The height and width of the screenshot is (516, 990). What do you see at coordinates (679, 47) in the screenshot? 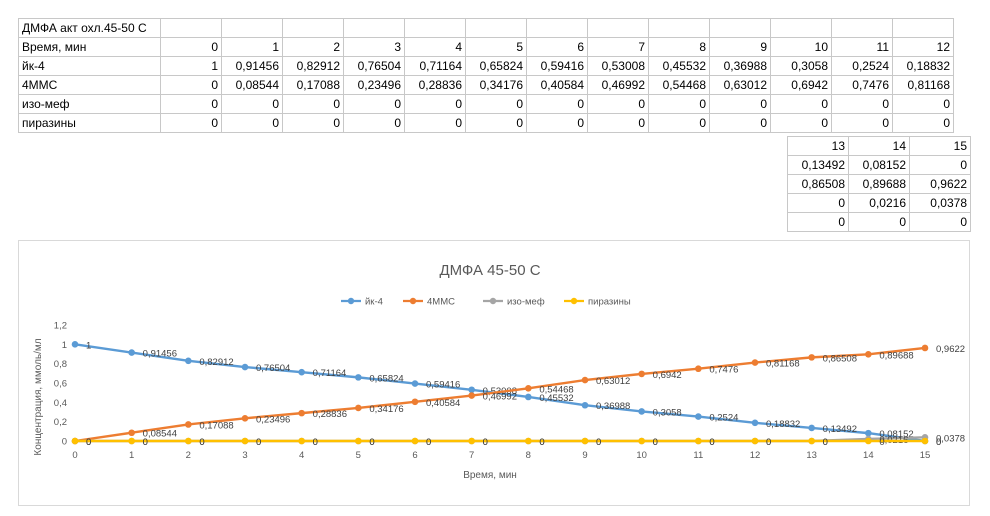
I see `time-cell: 8` at bounding box center [679, 47].